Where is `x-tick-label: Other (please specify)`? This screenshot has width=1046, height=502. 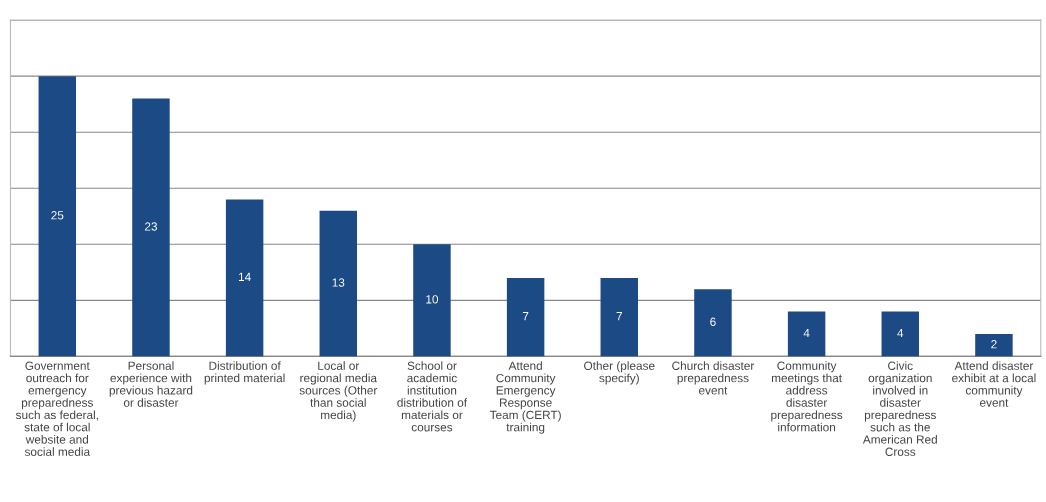
x-tick-label: Other (please specify) is located at coordinates (619, 373).